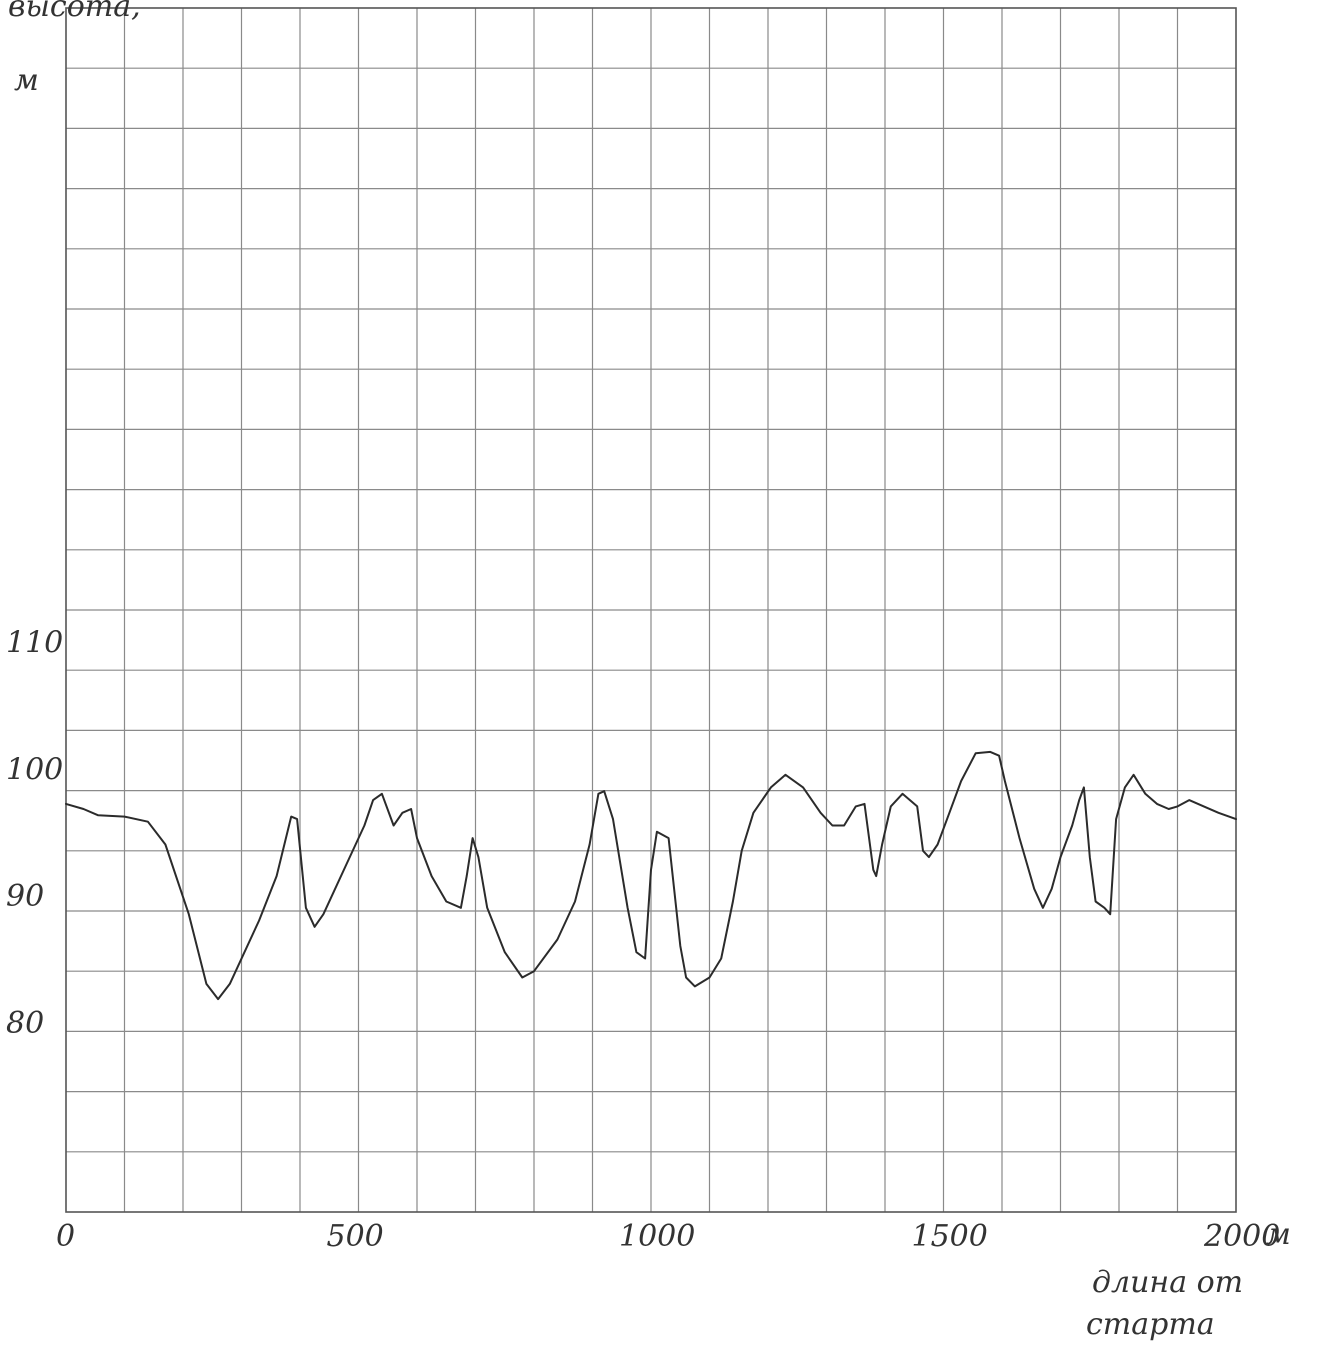  I want to click on x-tick-labels: 0 500 1000 1500 2000, so click(668, 1236).